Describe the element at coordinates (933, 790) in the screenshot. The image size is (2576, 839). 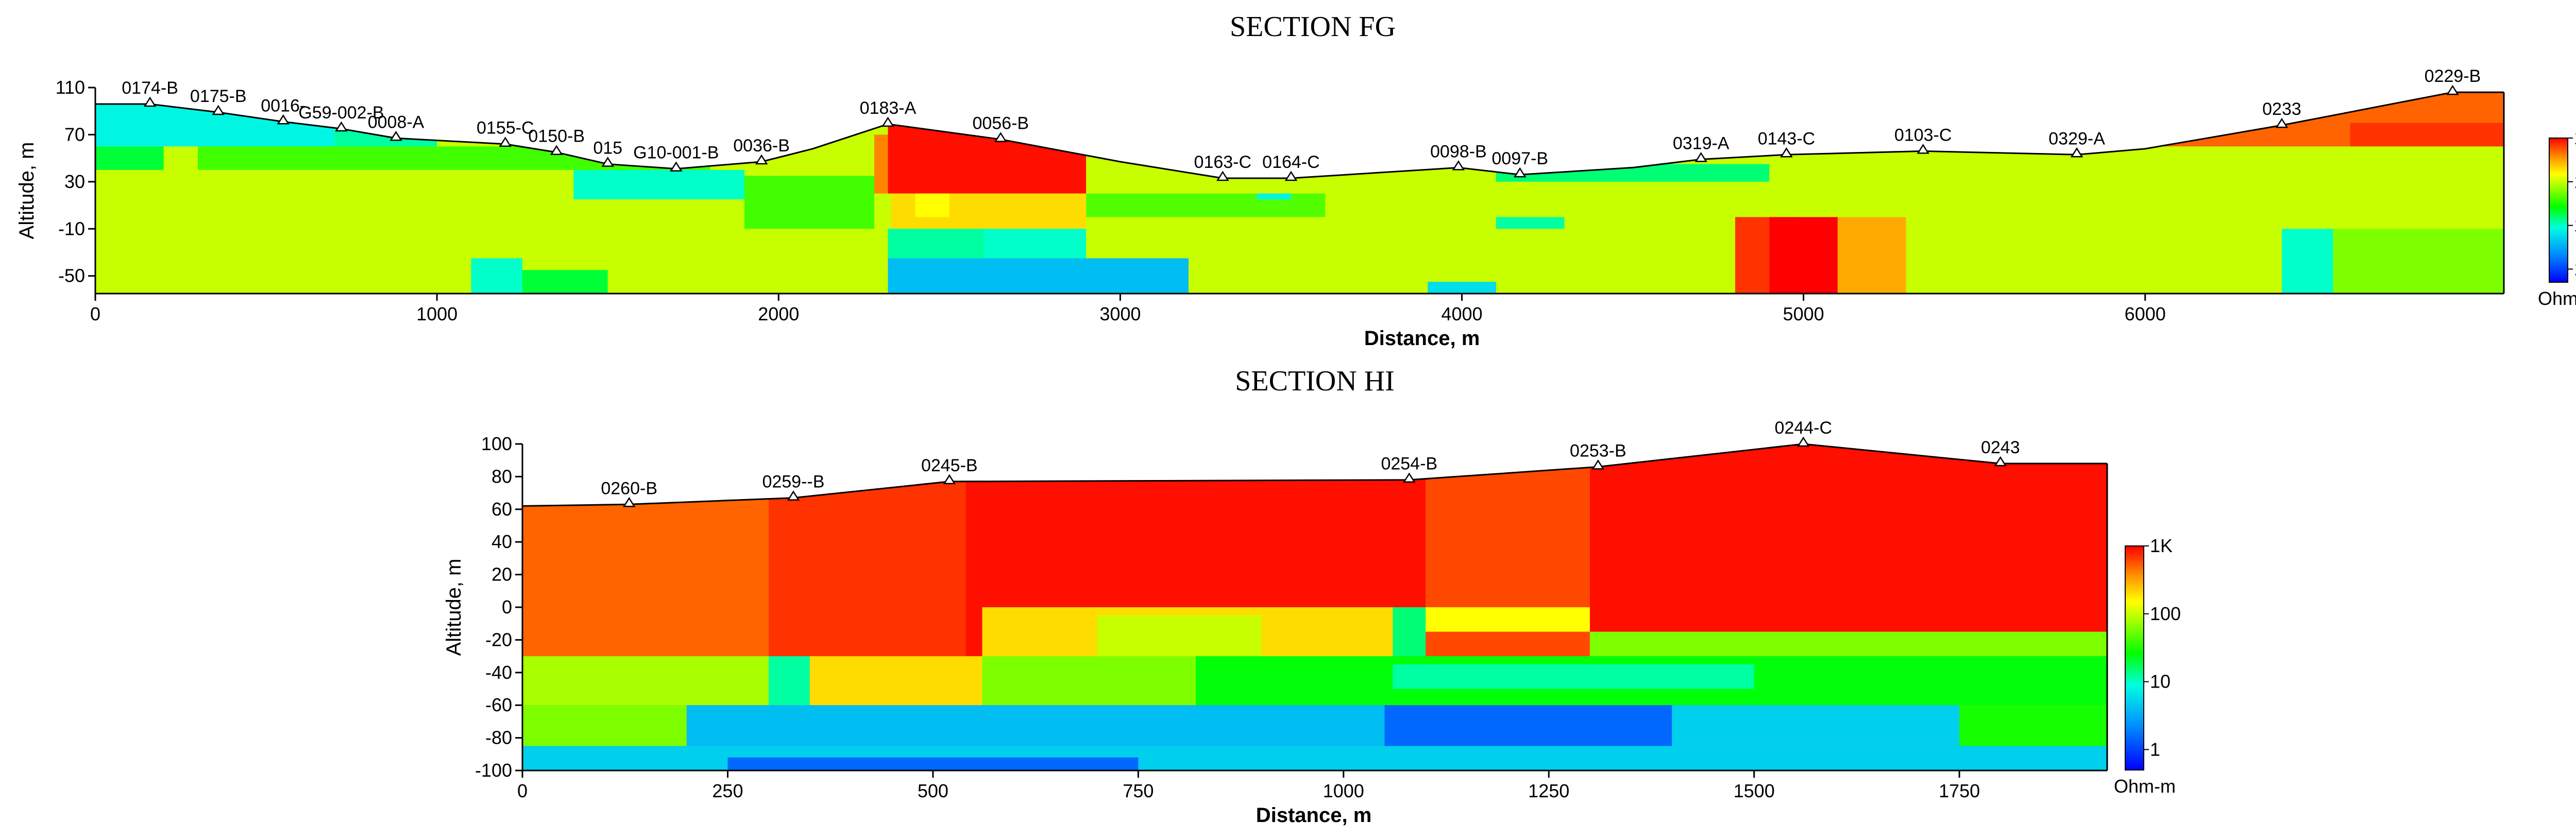
I see `x-tick-label: 500` at that location.